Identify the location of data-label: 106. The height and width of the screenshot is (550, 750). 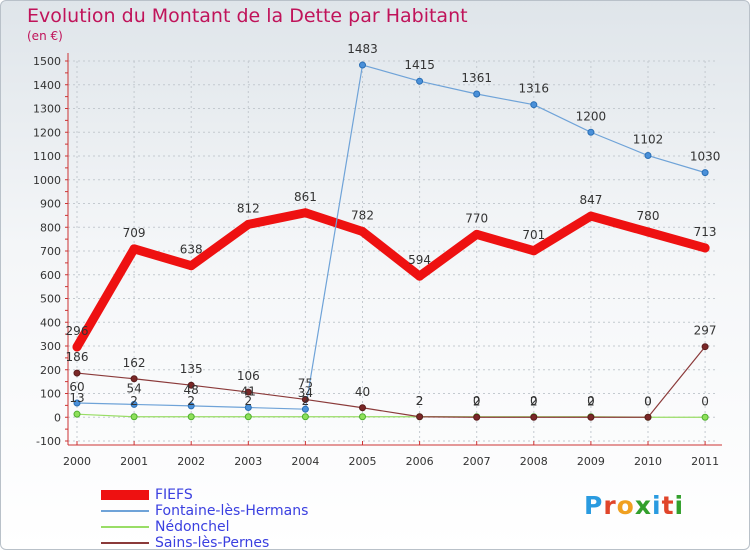
(248, 376).